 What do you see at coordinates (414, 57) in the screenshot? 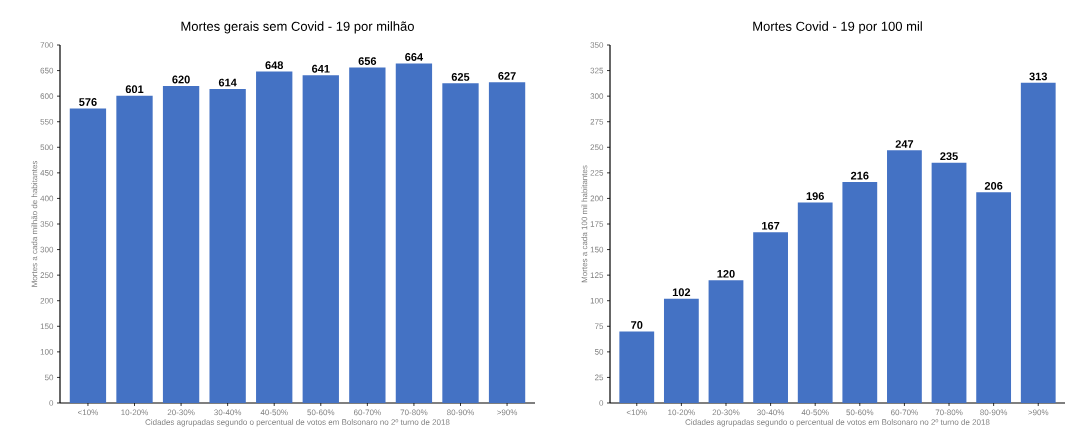
I see `data-label: 664` at bounding box center [414, 57].